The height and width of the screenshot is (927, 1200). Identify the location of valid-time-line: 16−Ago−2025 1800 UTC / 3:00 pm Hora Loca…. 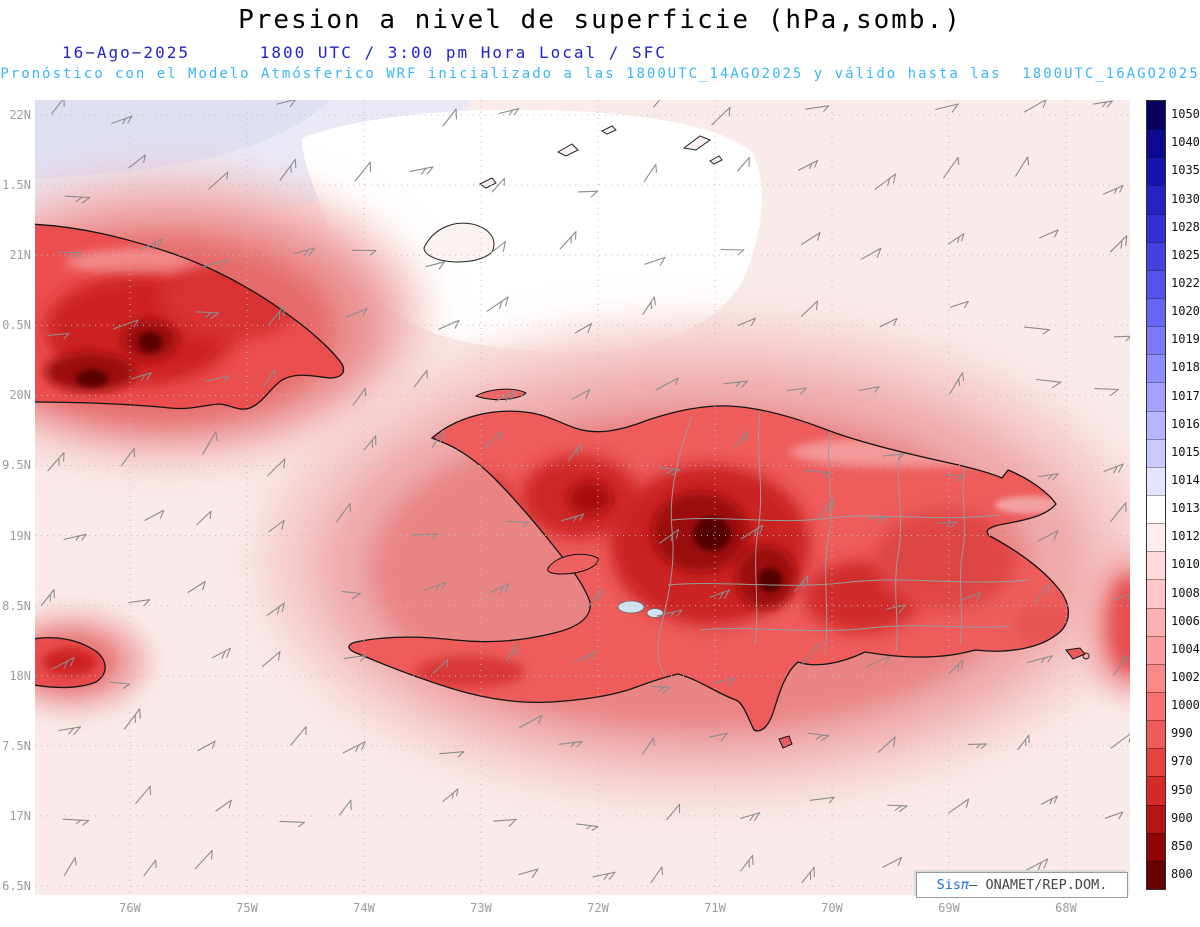
(364, 52).